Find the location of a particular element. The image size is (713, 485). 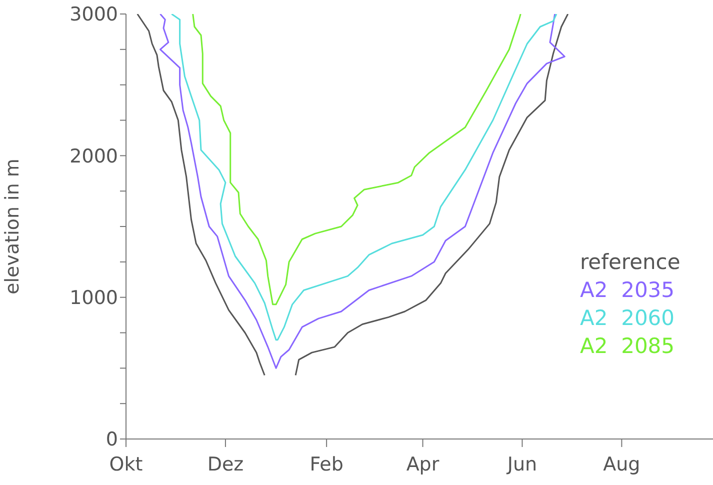

x-tick-label: Jun is located at coordinates (522, 464).